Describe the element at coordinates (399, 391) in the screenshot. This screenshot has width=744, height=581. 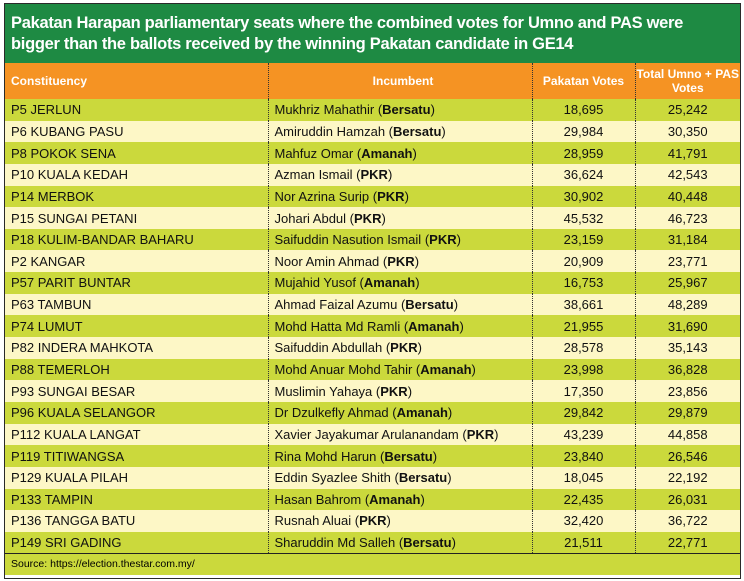
I see `incumbent: Muslimin Yahaya (PKR)` at that location.